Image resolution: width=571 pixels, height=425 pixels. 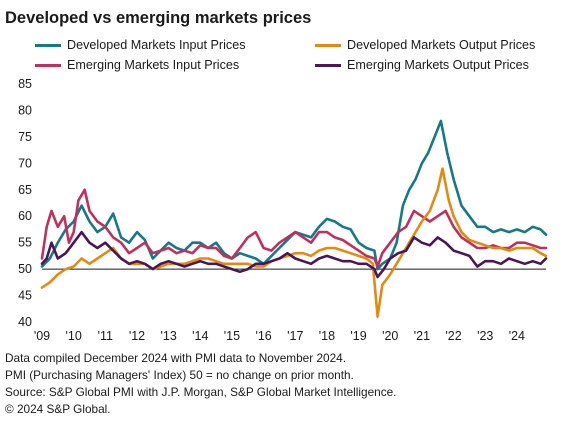 I want to click on y-tick-label-75: 75, so click(x=25, y=137).